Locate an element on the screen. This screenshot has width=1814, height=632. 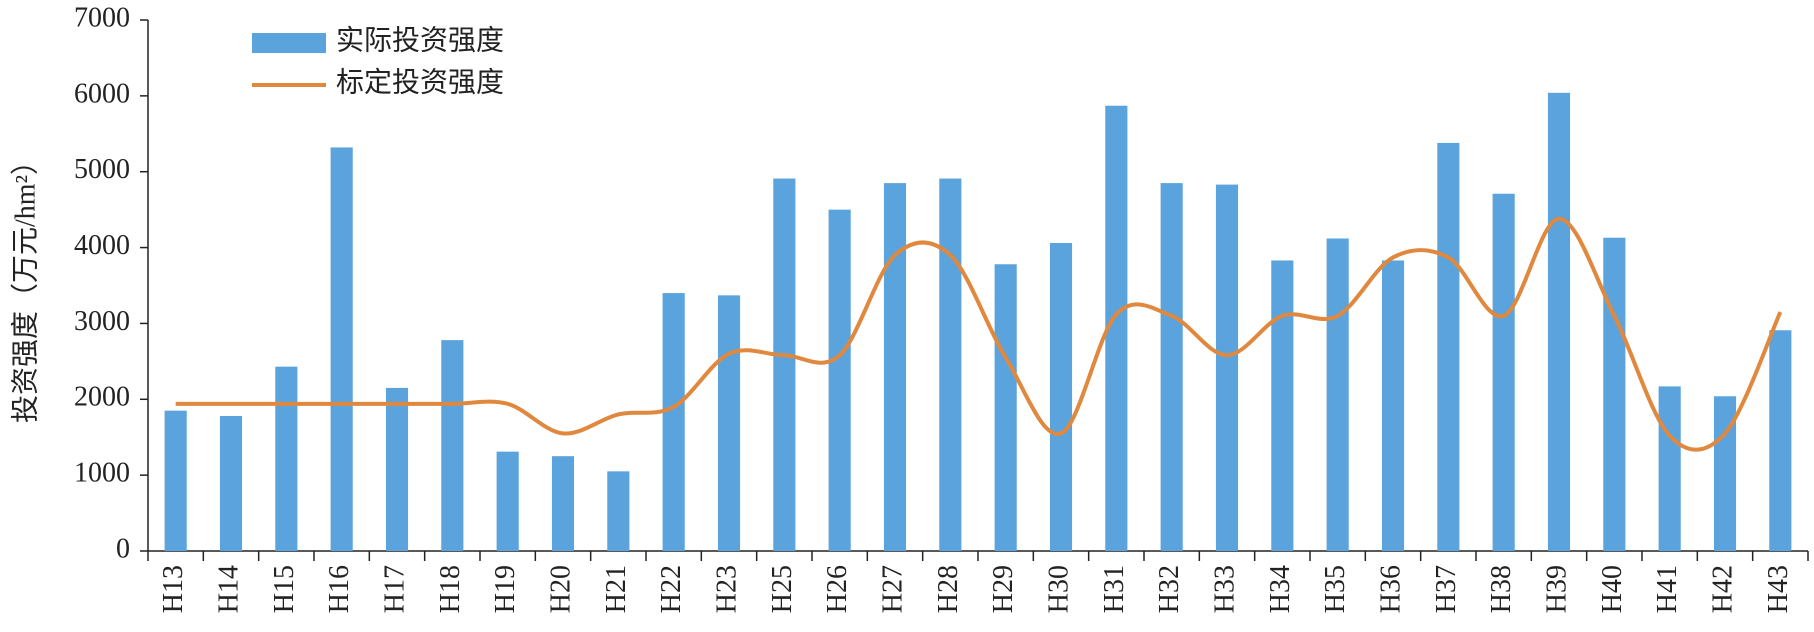
x-tick-label: H43 is located at coordinates (1778, 589).